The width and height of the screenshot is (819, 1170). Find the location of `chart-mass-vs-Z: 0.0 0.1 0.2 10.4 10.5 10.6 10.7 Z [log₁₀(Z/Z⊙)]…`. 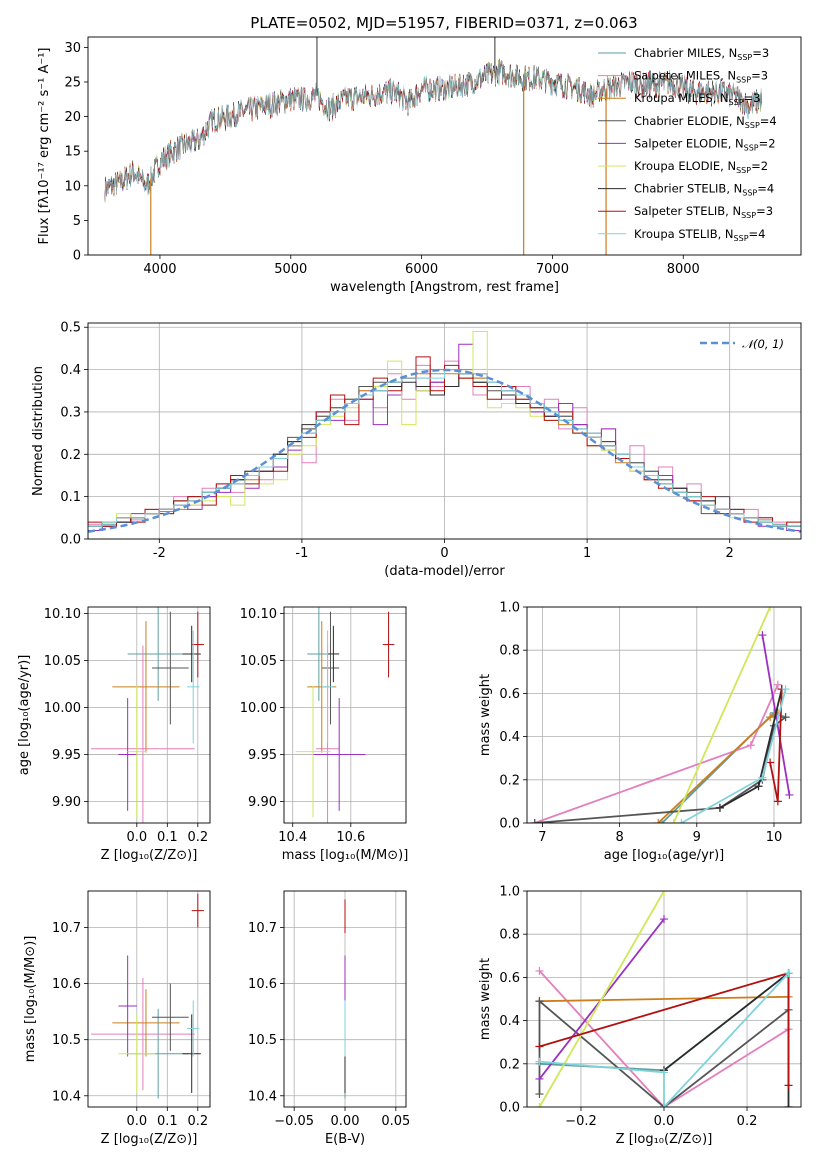

chart-mass-vs-Z: 0.0 0.1 0.2 10.4 10.5 10.6 10.7 Z [log₁₀(Z/Z⊙)]… is located at coordinates (117, 1018).